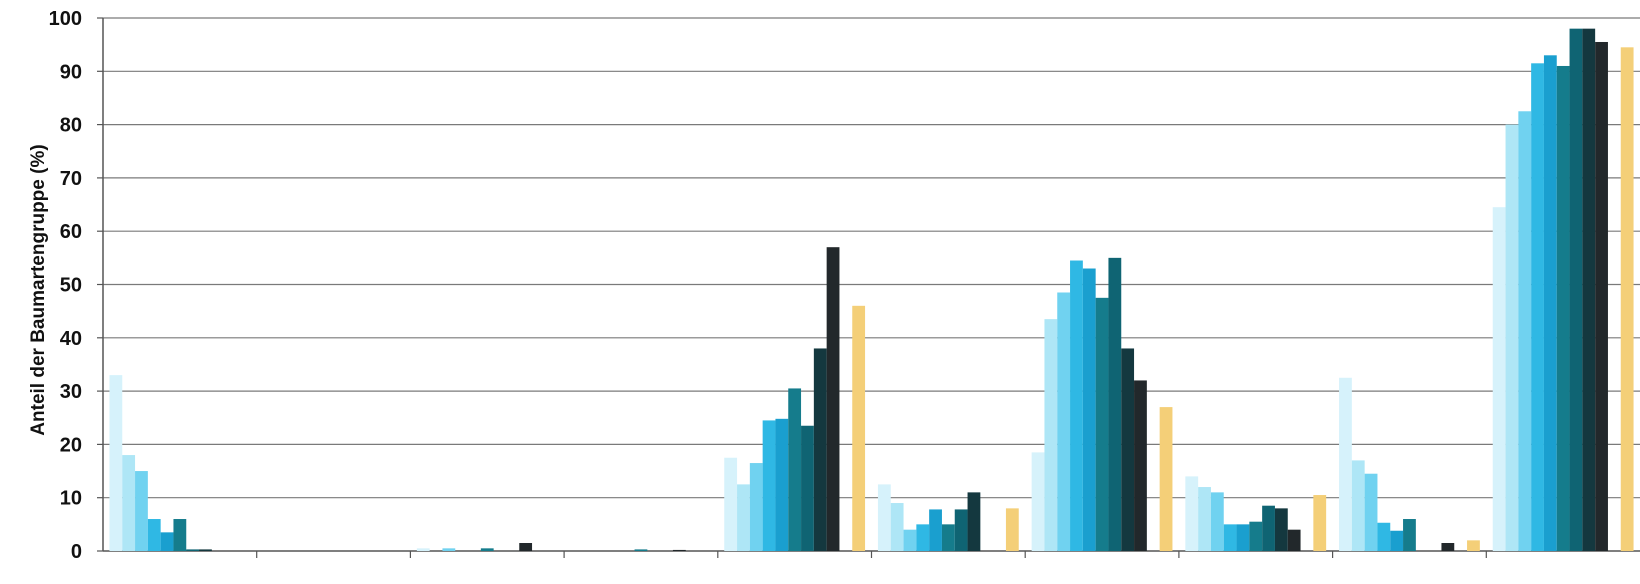  I want to click on y-tick-labels: 0 10 20 30 40 50 60 70 80 90 100, so click(76, 285).